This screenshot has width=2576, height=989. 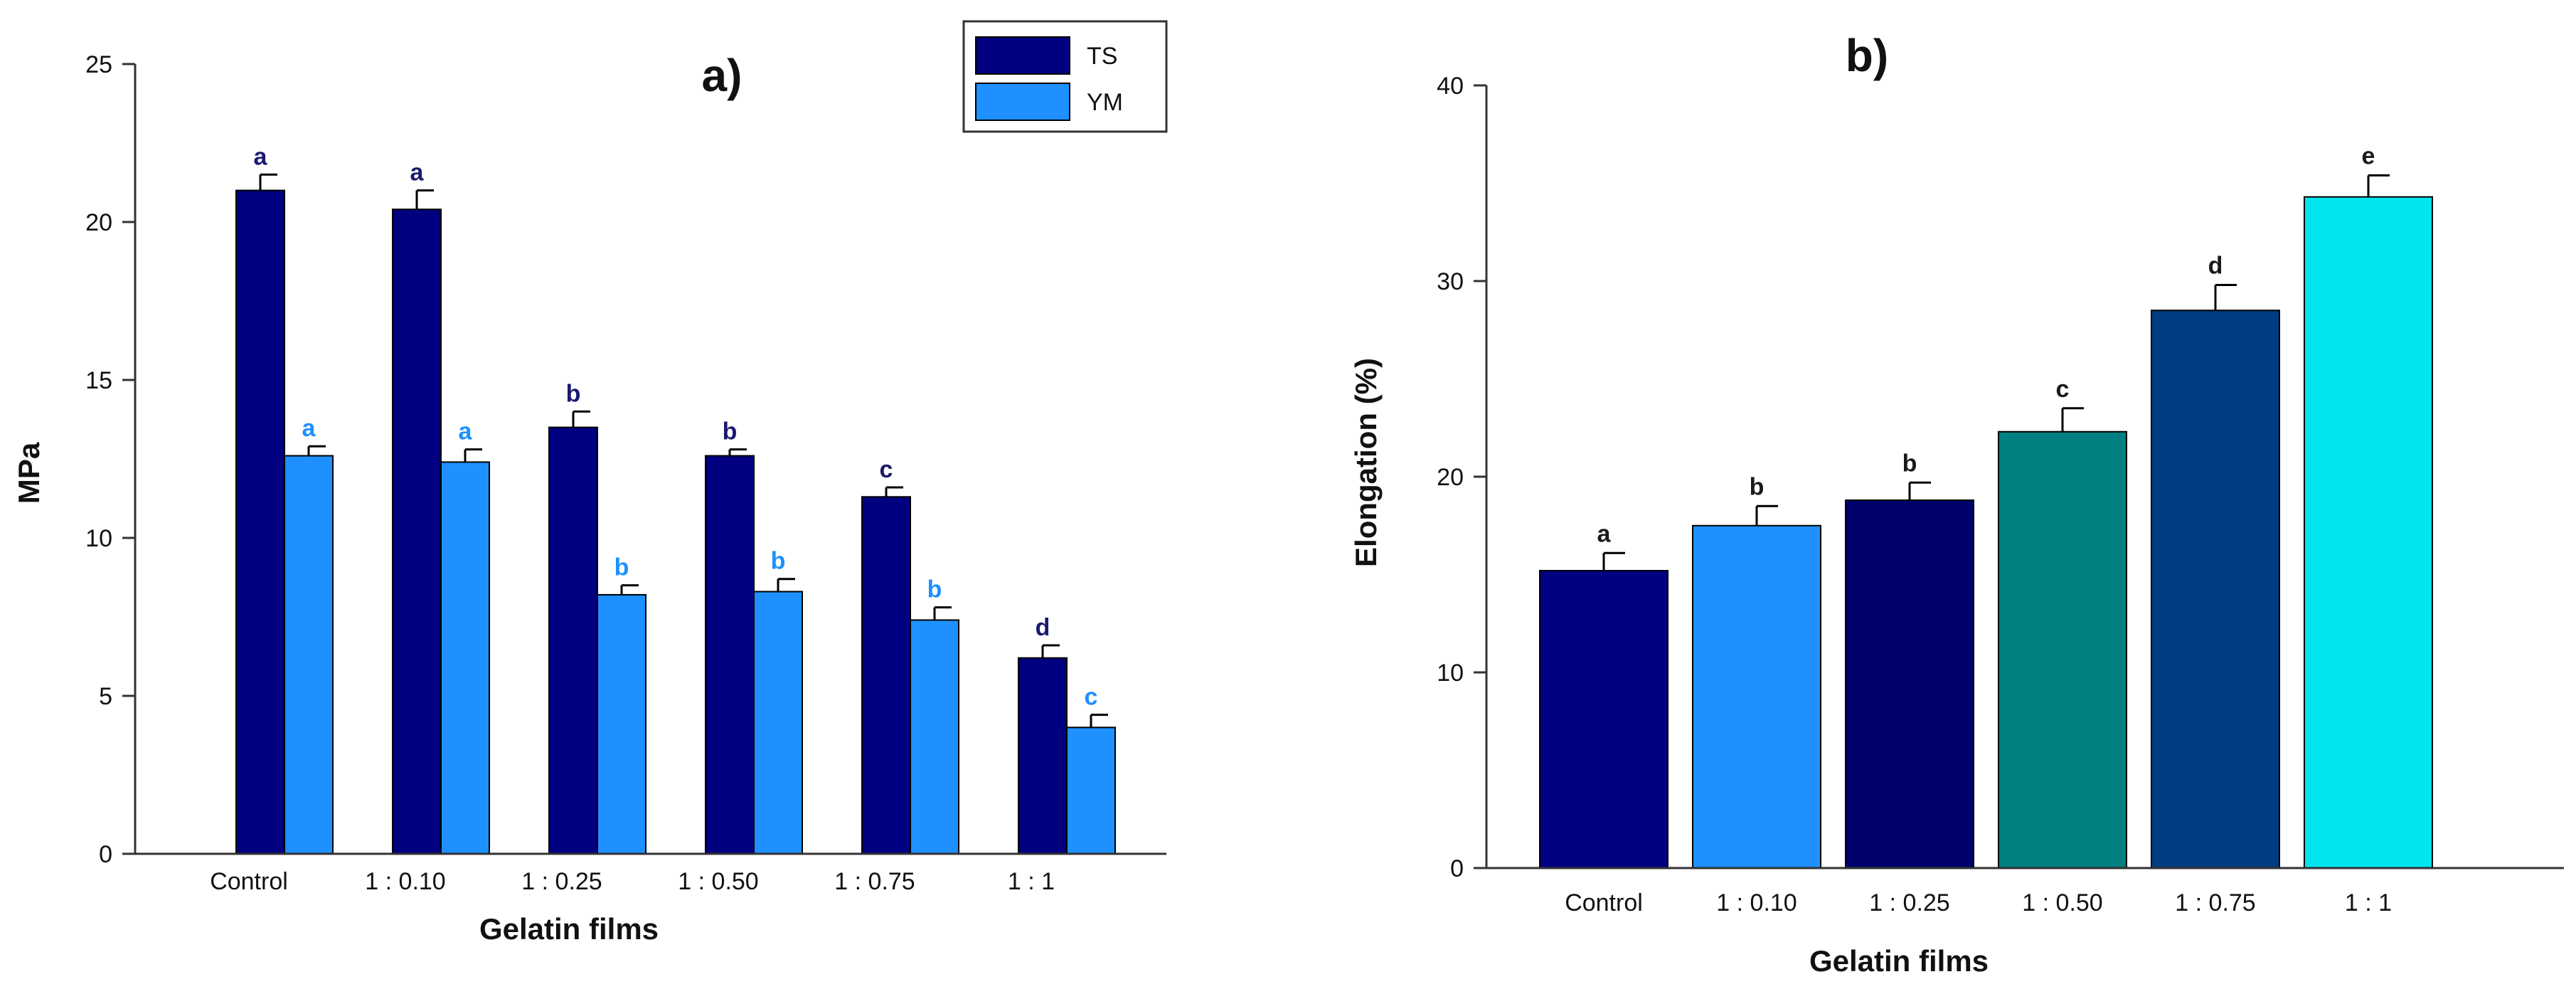 What do you see at coordinates (2215, 266) in the screenshot?
I see `chart-b-letter-1-0-75: d` at bounding box center [2215, 266].